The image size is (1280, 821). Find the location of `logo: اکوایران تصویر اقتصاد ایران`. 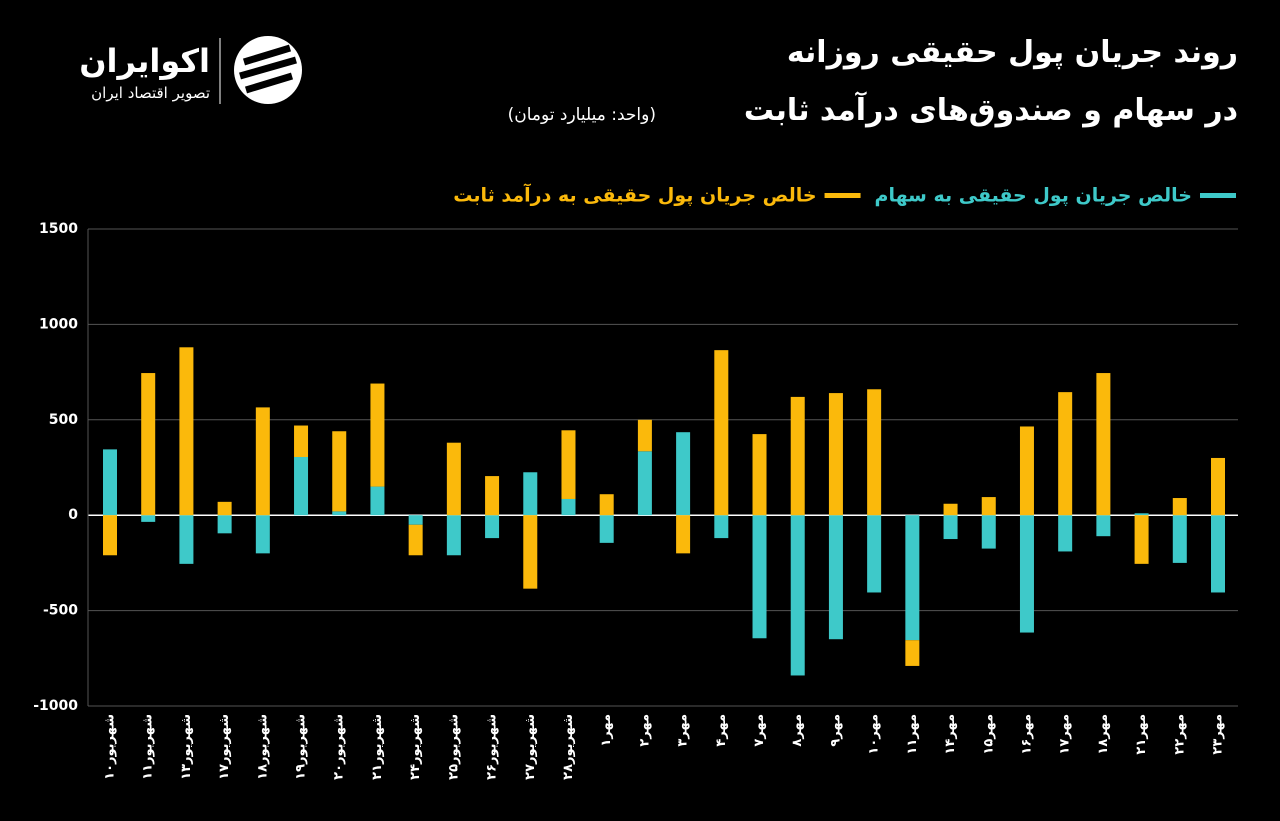

logo: اکوایران تصویر اقتصاد ایران is located at coordinates (190, 70).